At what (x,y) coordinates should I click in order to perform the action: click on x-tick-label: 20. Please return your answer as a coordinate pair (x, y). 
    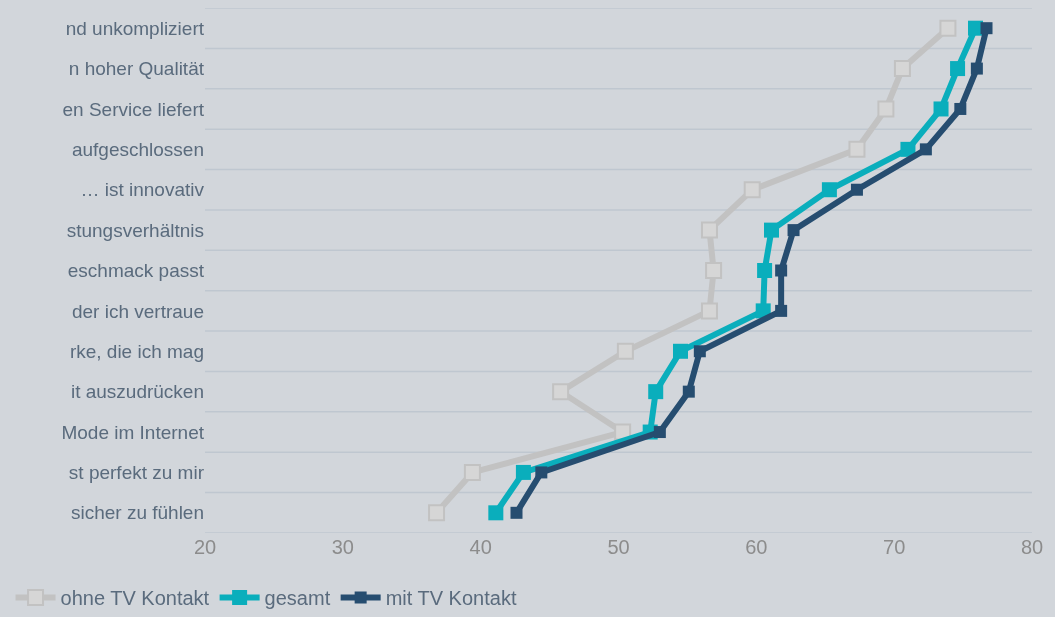
    Looking at the image, I should click on (205, 547).